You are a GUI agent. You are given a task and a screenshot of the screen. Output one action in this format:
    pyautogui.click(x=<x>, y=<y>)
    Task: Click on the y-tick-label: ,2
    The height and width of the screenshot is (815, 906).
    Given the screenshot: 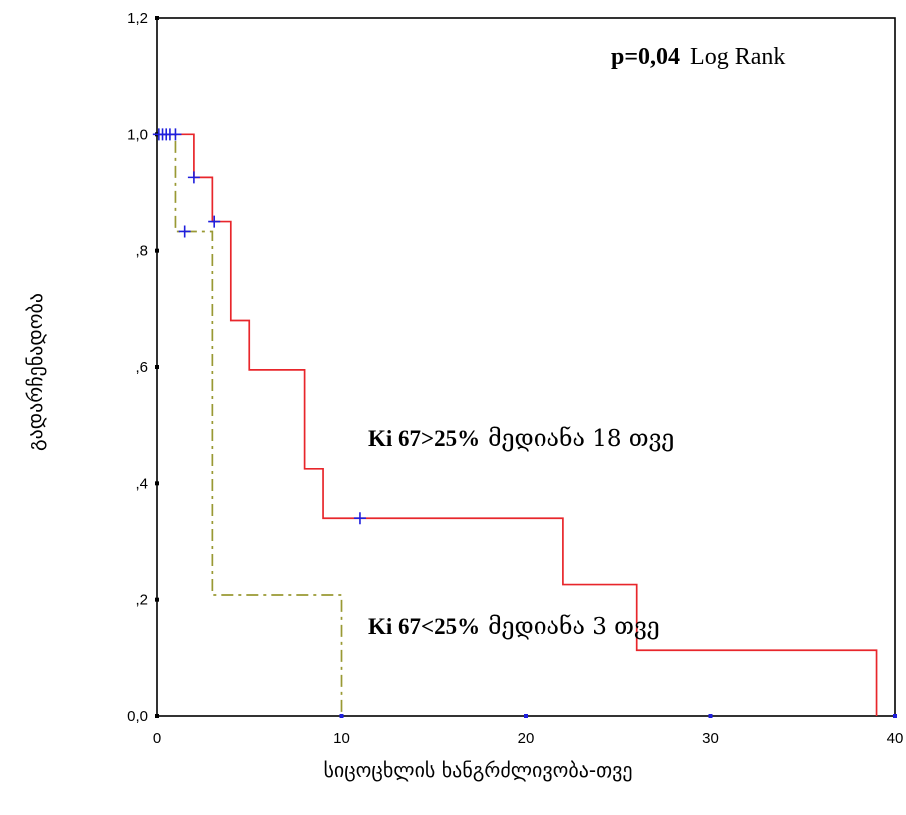 What is the action you would take?
    pyautogui.click(x=141, y=600)
    